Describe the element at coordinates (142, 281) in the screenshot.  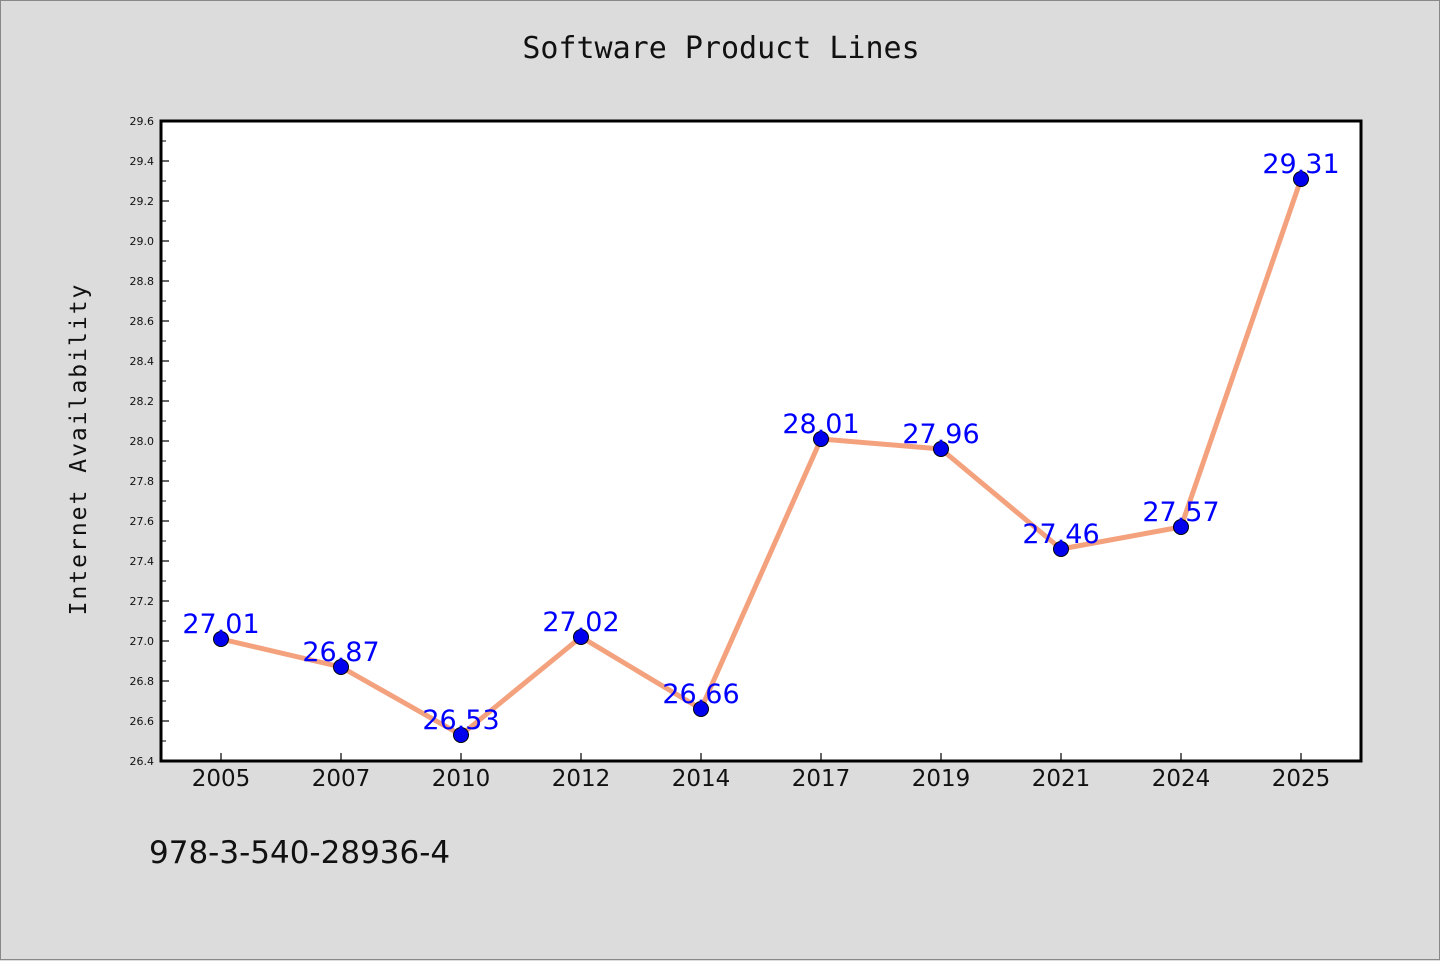
I see `y-tick-label: 28.8` at that location.